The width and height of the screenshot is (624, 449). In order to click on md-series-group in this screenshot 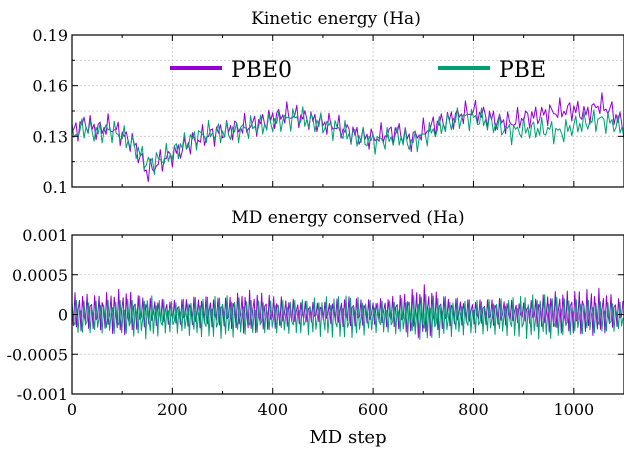, I will do `click(347, 312)`.